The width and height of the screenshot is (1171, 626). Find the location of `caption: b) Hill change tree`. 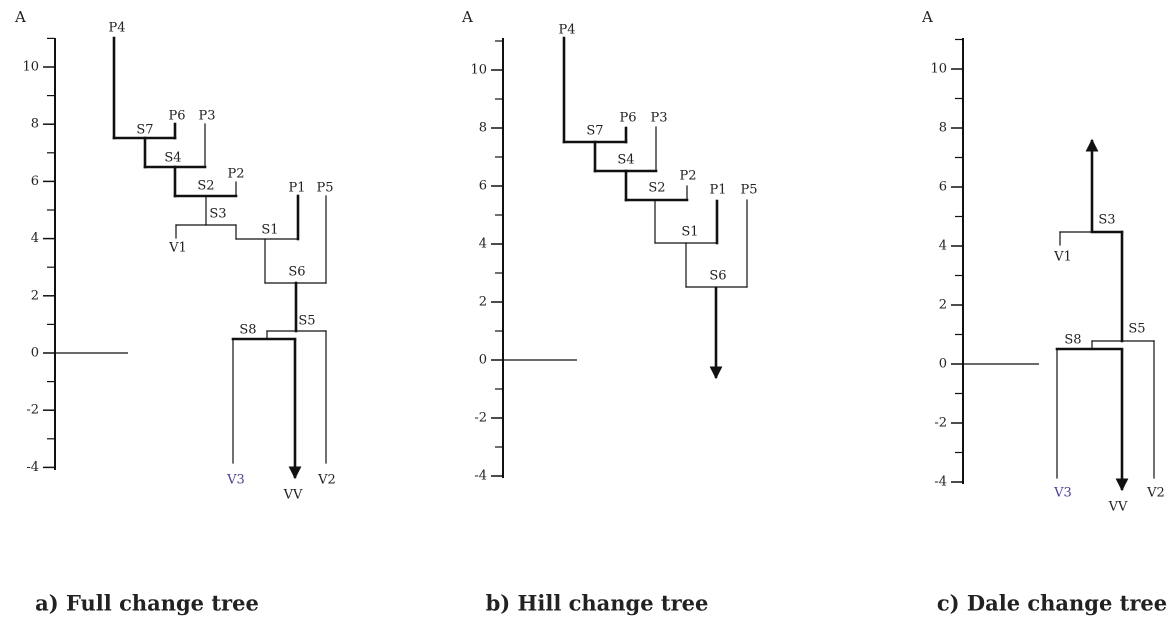

caption: b) Hill change tree is located at coordinates (597, 603).